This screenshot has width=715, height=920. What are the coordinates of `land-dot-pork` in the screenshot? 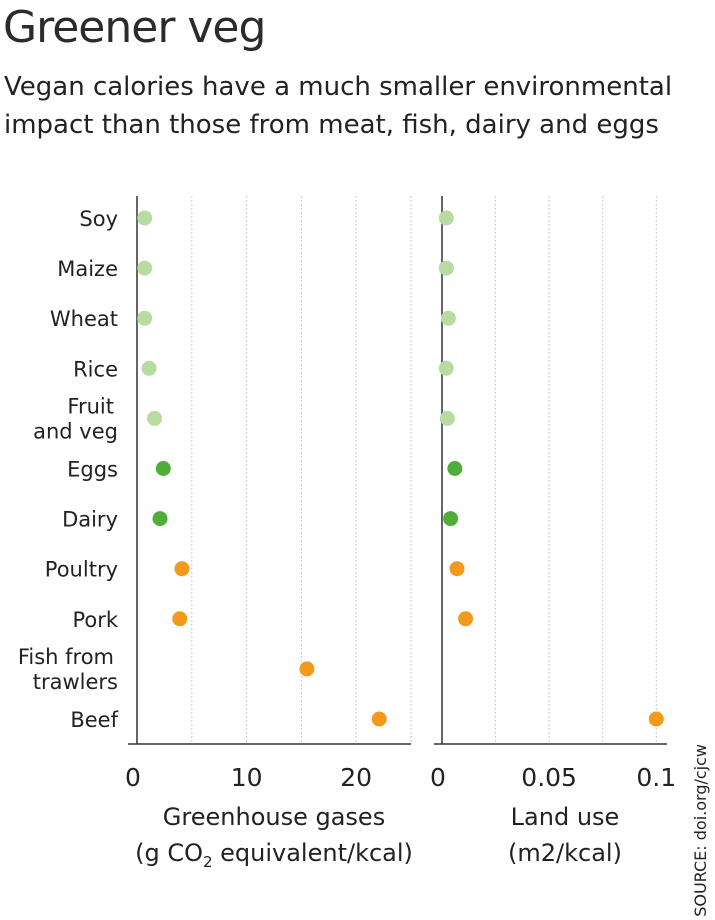 It's located at (466, 619).